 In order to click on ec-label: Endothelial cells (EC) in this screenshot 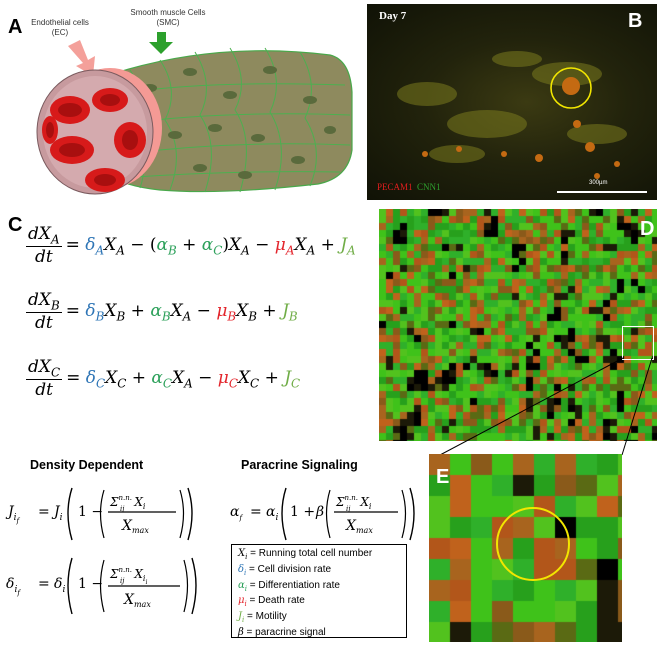, I will do `click(60, 27)`.